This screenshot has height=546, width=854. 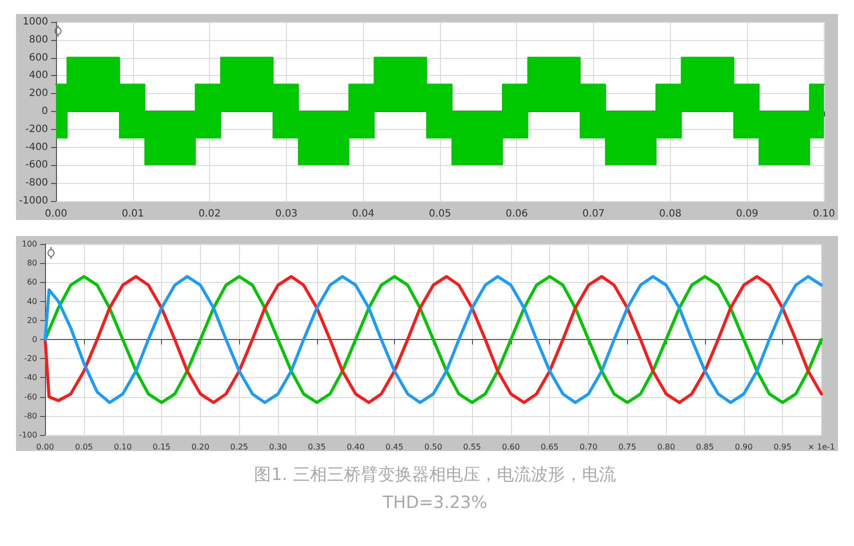 I want to click on y-tick-label: -400, so click(x=36, y=147).